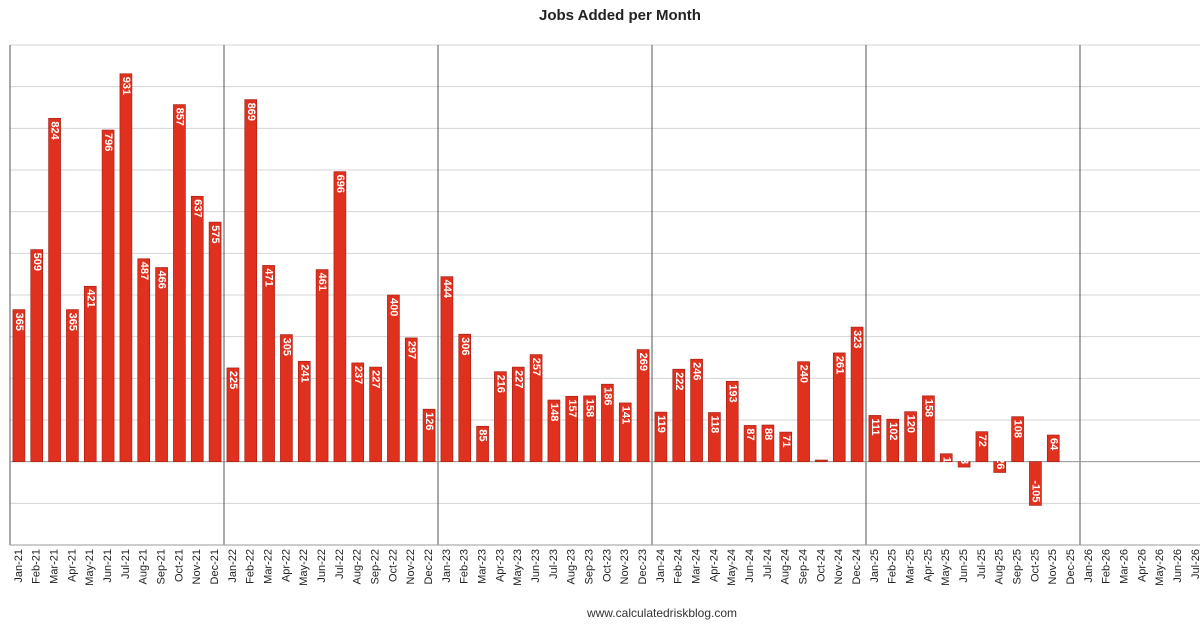 The height and width of the screenshot is (630, 1200). I want to click on x-tick-label: Dec-24, so click(857, 566).